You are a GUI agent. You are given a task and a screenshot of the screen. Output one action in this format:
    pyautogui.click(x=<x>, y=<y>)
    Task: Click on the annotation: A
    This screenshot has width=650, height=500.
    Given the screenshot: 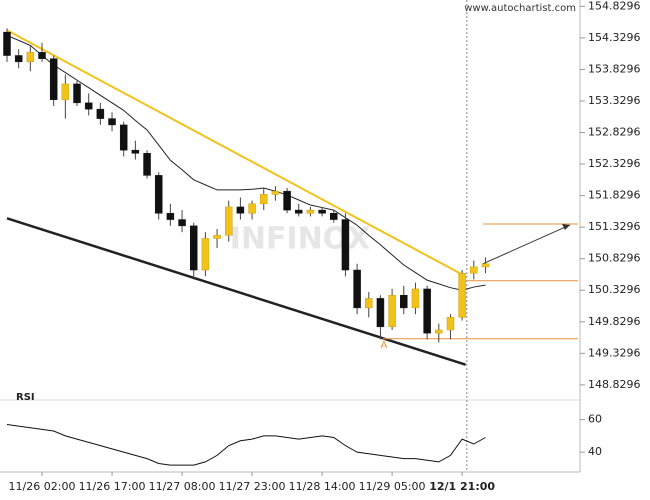 What is the action you would take?
    pyautogui.click(x=384, y=345)
    